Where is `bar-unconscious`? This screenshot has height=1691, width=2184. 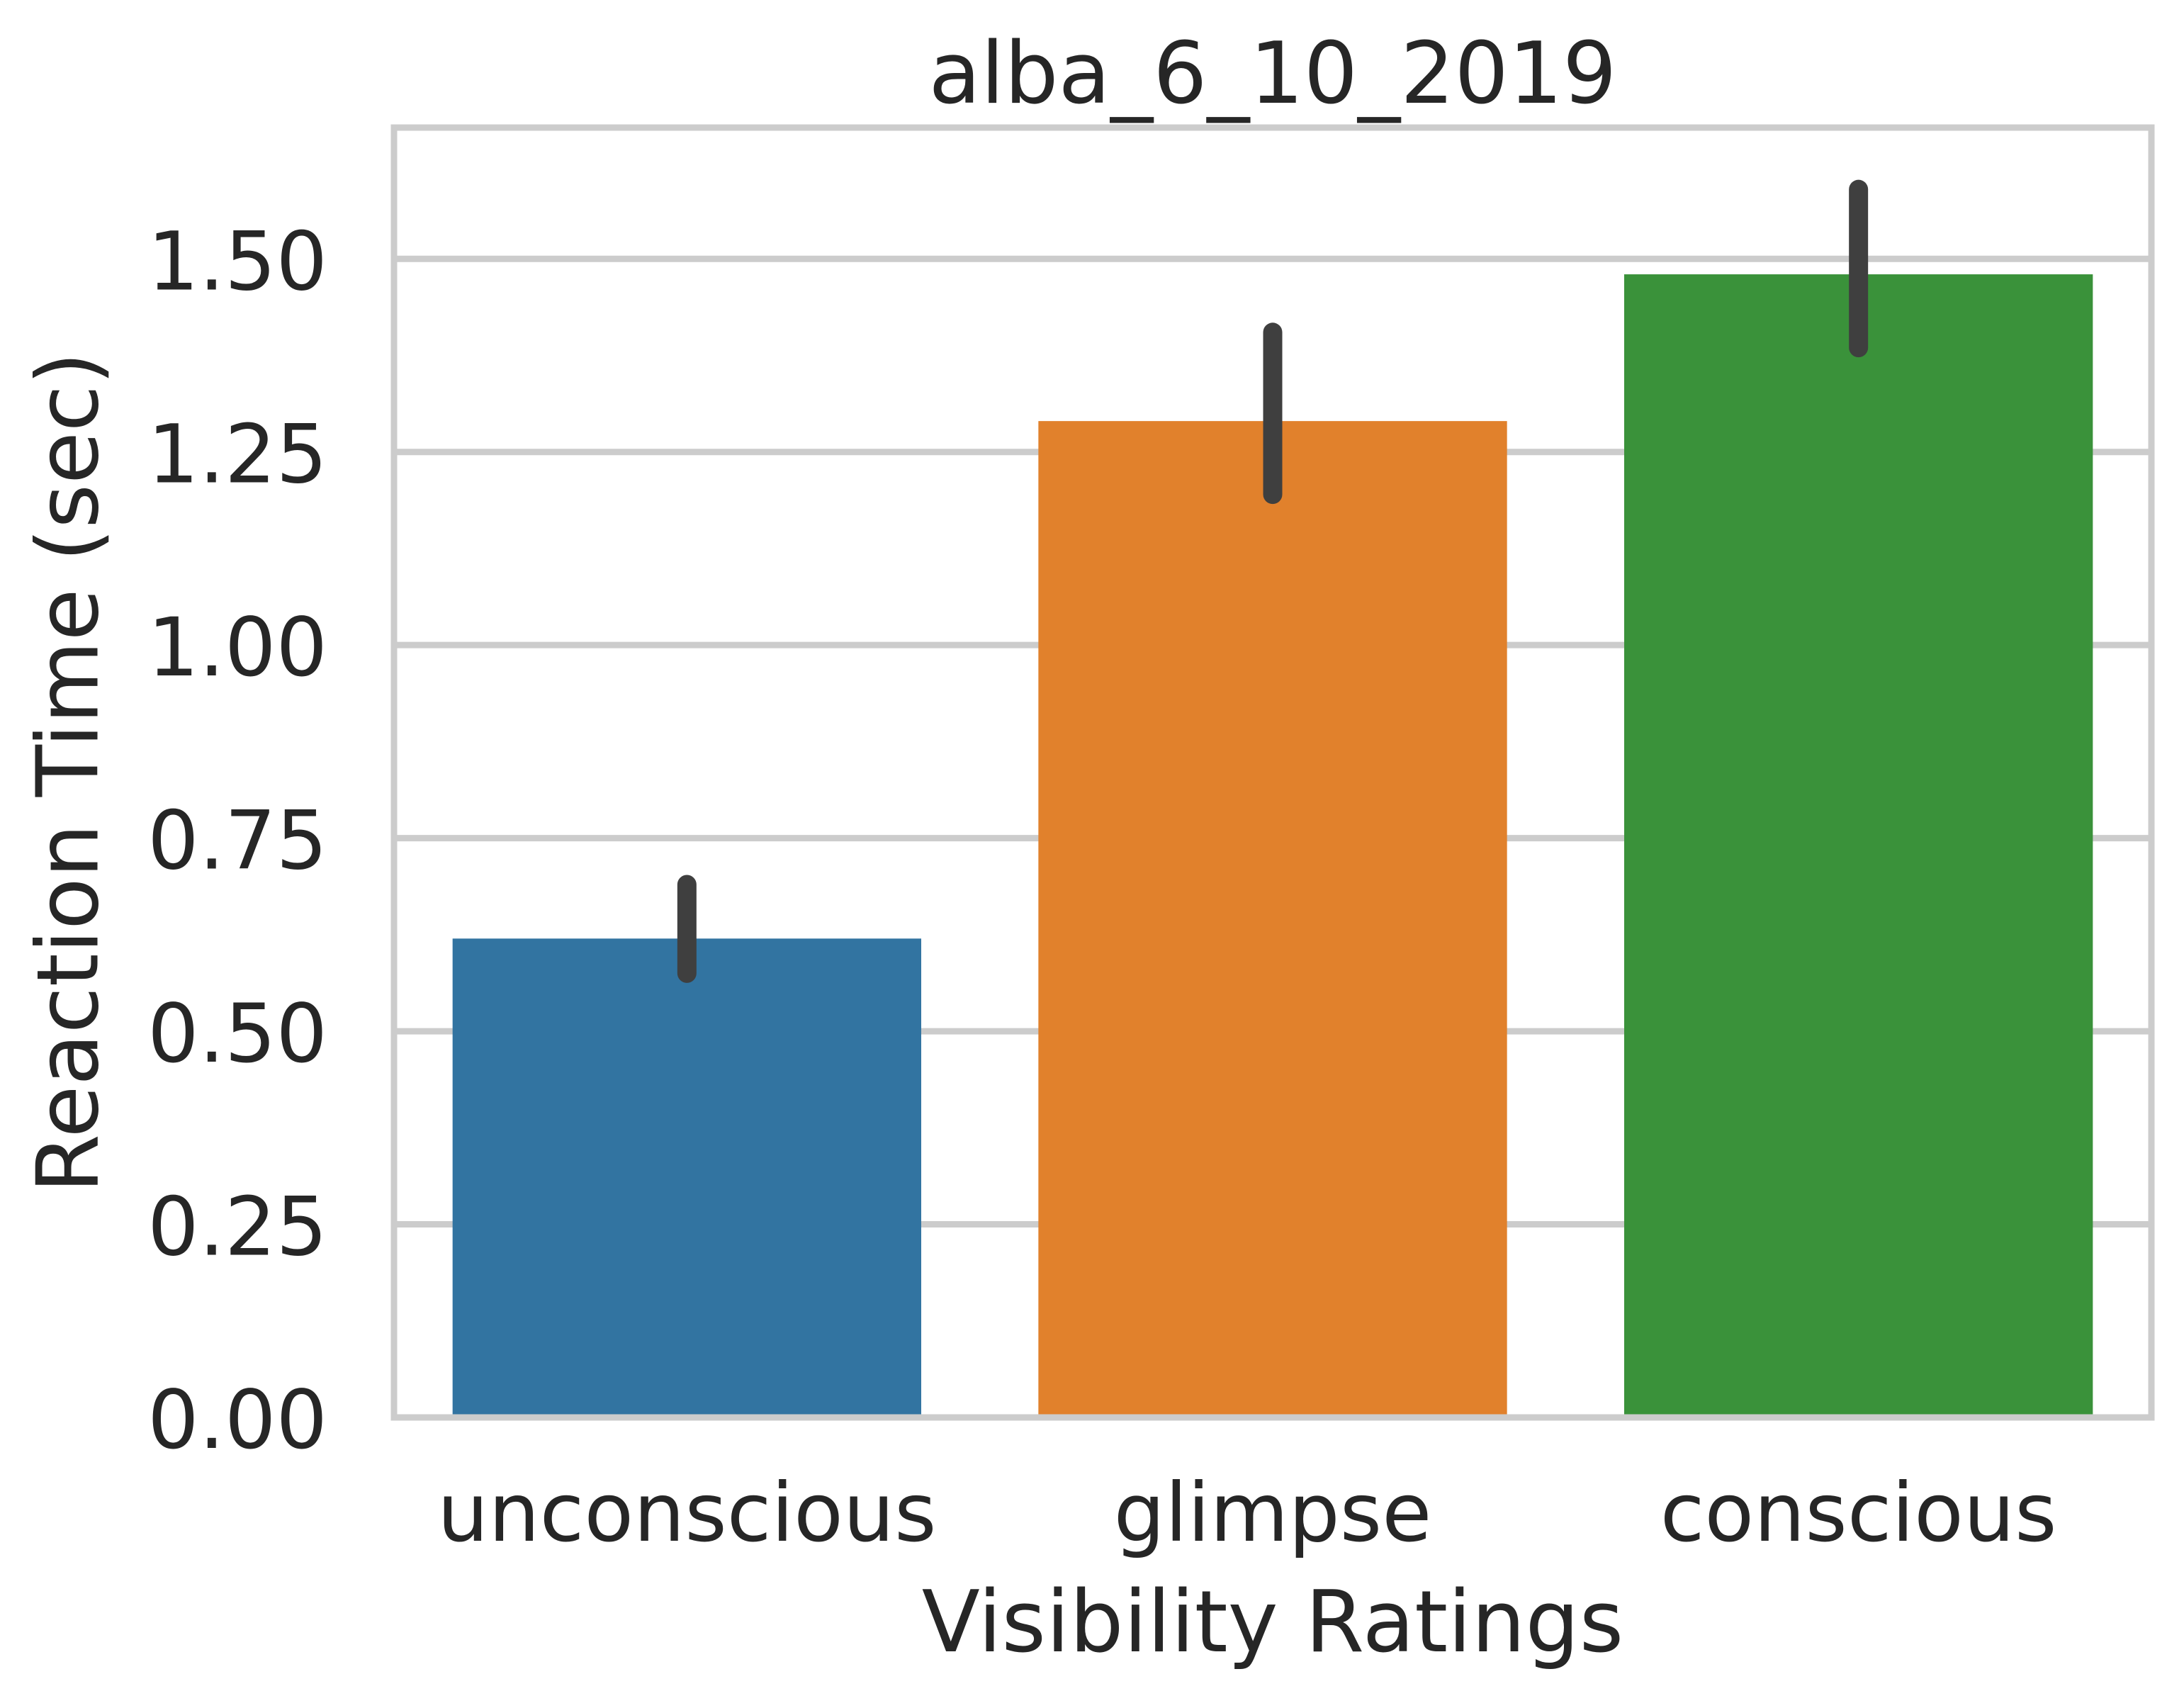 bar-unconscious is located at coordinates (686, 1177).